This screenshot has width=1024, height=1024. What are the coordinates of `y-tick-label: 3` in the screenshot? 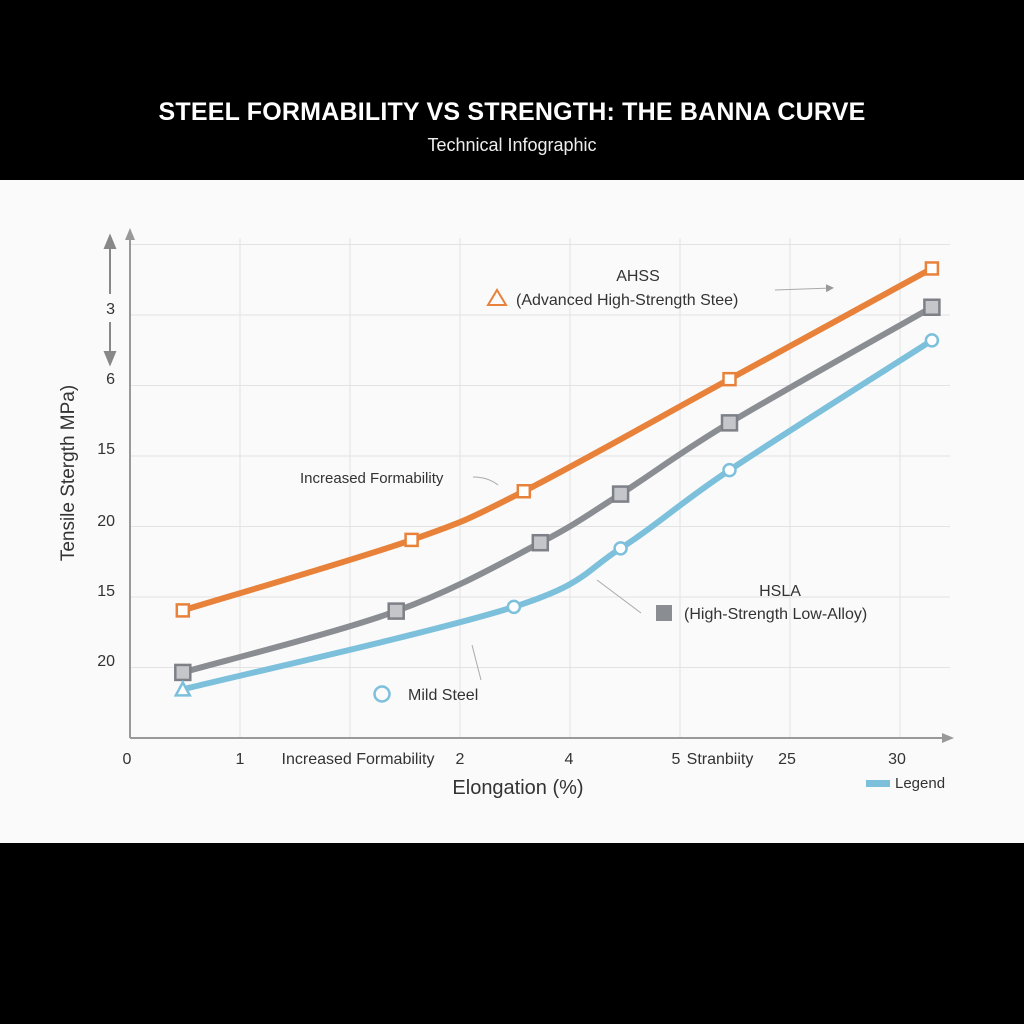 It's located at (110, 309).